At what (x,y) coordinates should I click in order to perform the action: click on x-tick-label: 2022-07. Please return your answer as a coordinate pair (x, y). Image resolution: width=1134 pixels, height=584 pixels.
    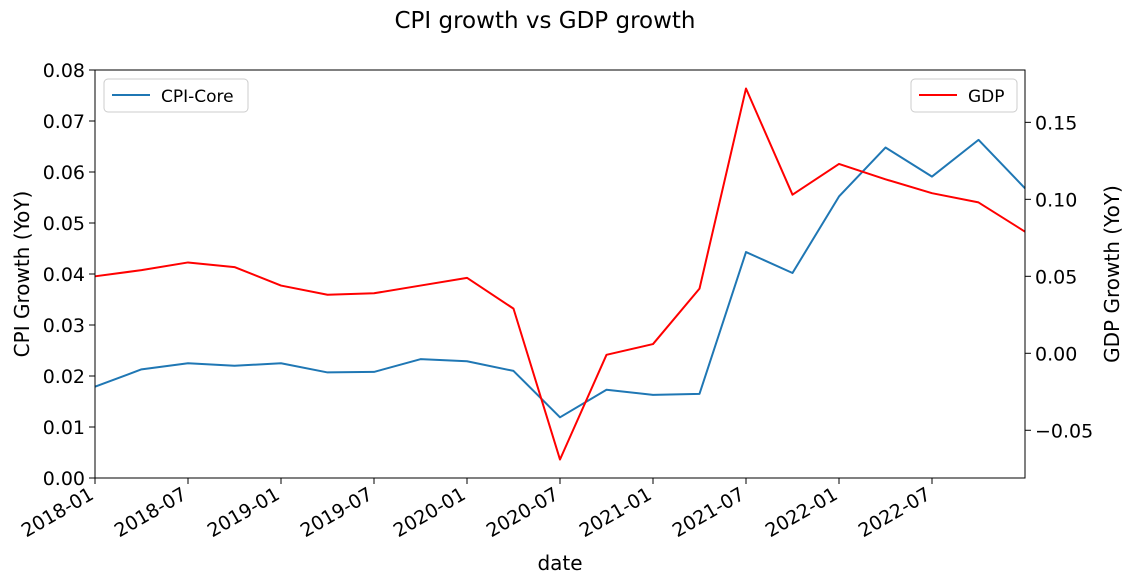
    Looking at the image, I should click on (895, 512).